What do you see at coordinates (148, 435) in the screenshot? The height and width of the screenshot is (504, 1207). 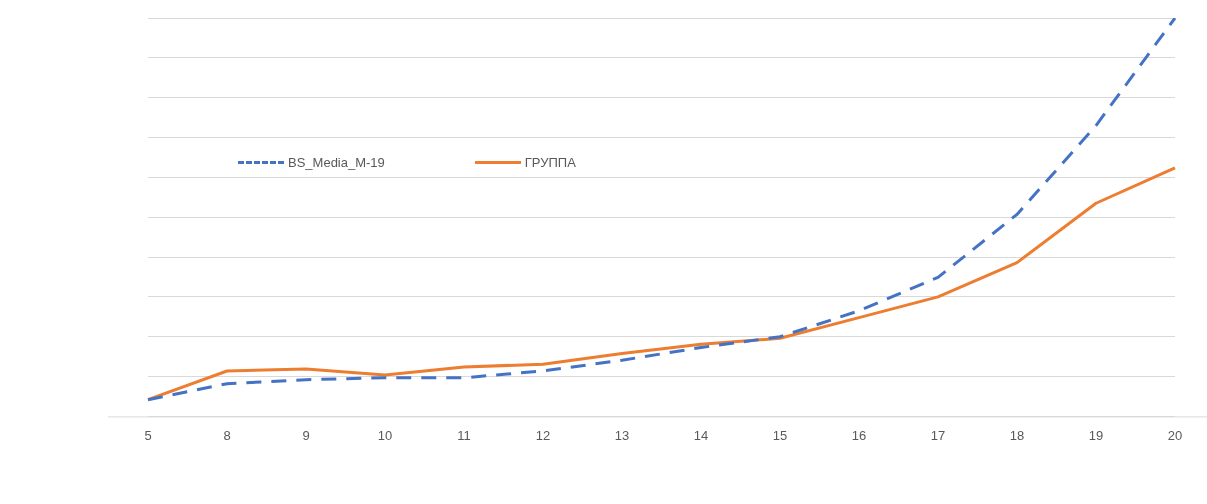 I see `x-tick-label: 5` at bounding box center [148, 435].